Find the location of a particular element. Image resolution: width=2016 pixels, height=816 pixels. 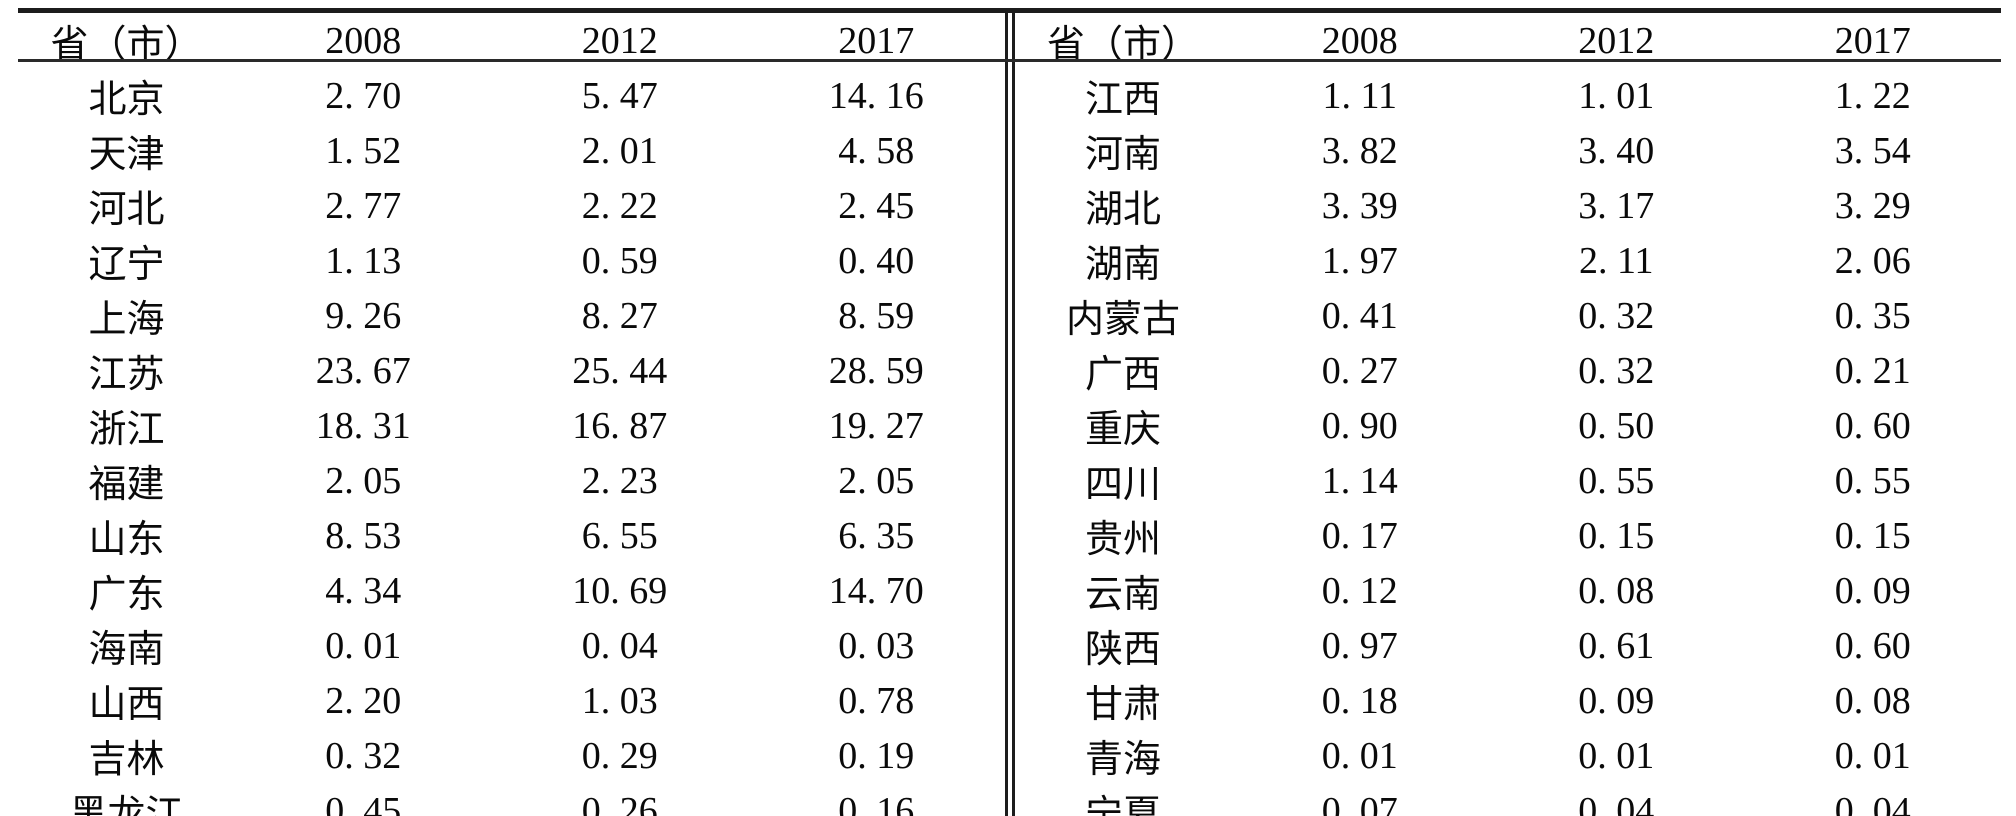

value-cell: 1. 13 is located at coordinates (363, 260).